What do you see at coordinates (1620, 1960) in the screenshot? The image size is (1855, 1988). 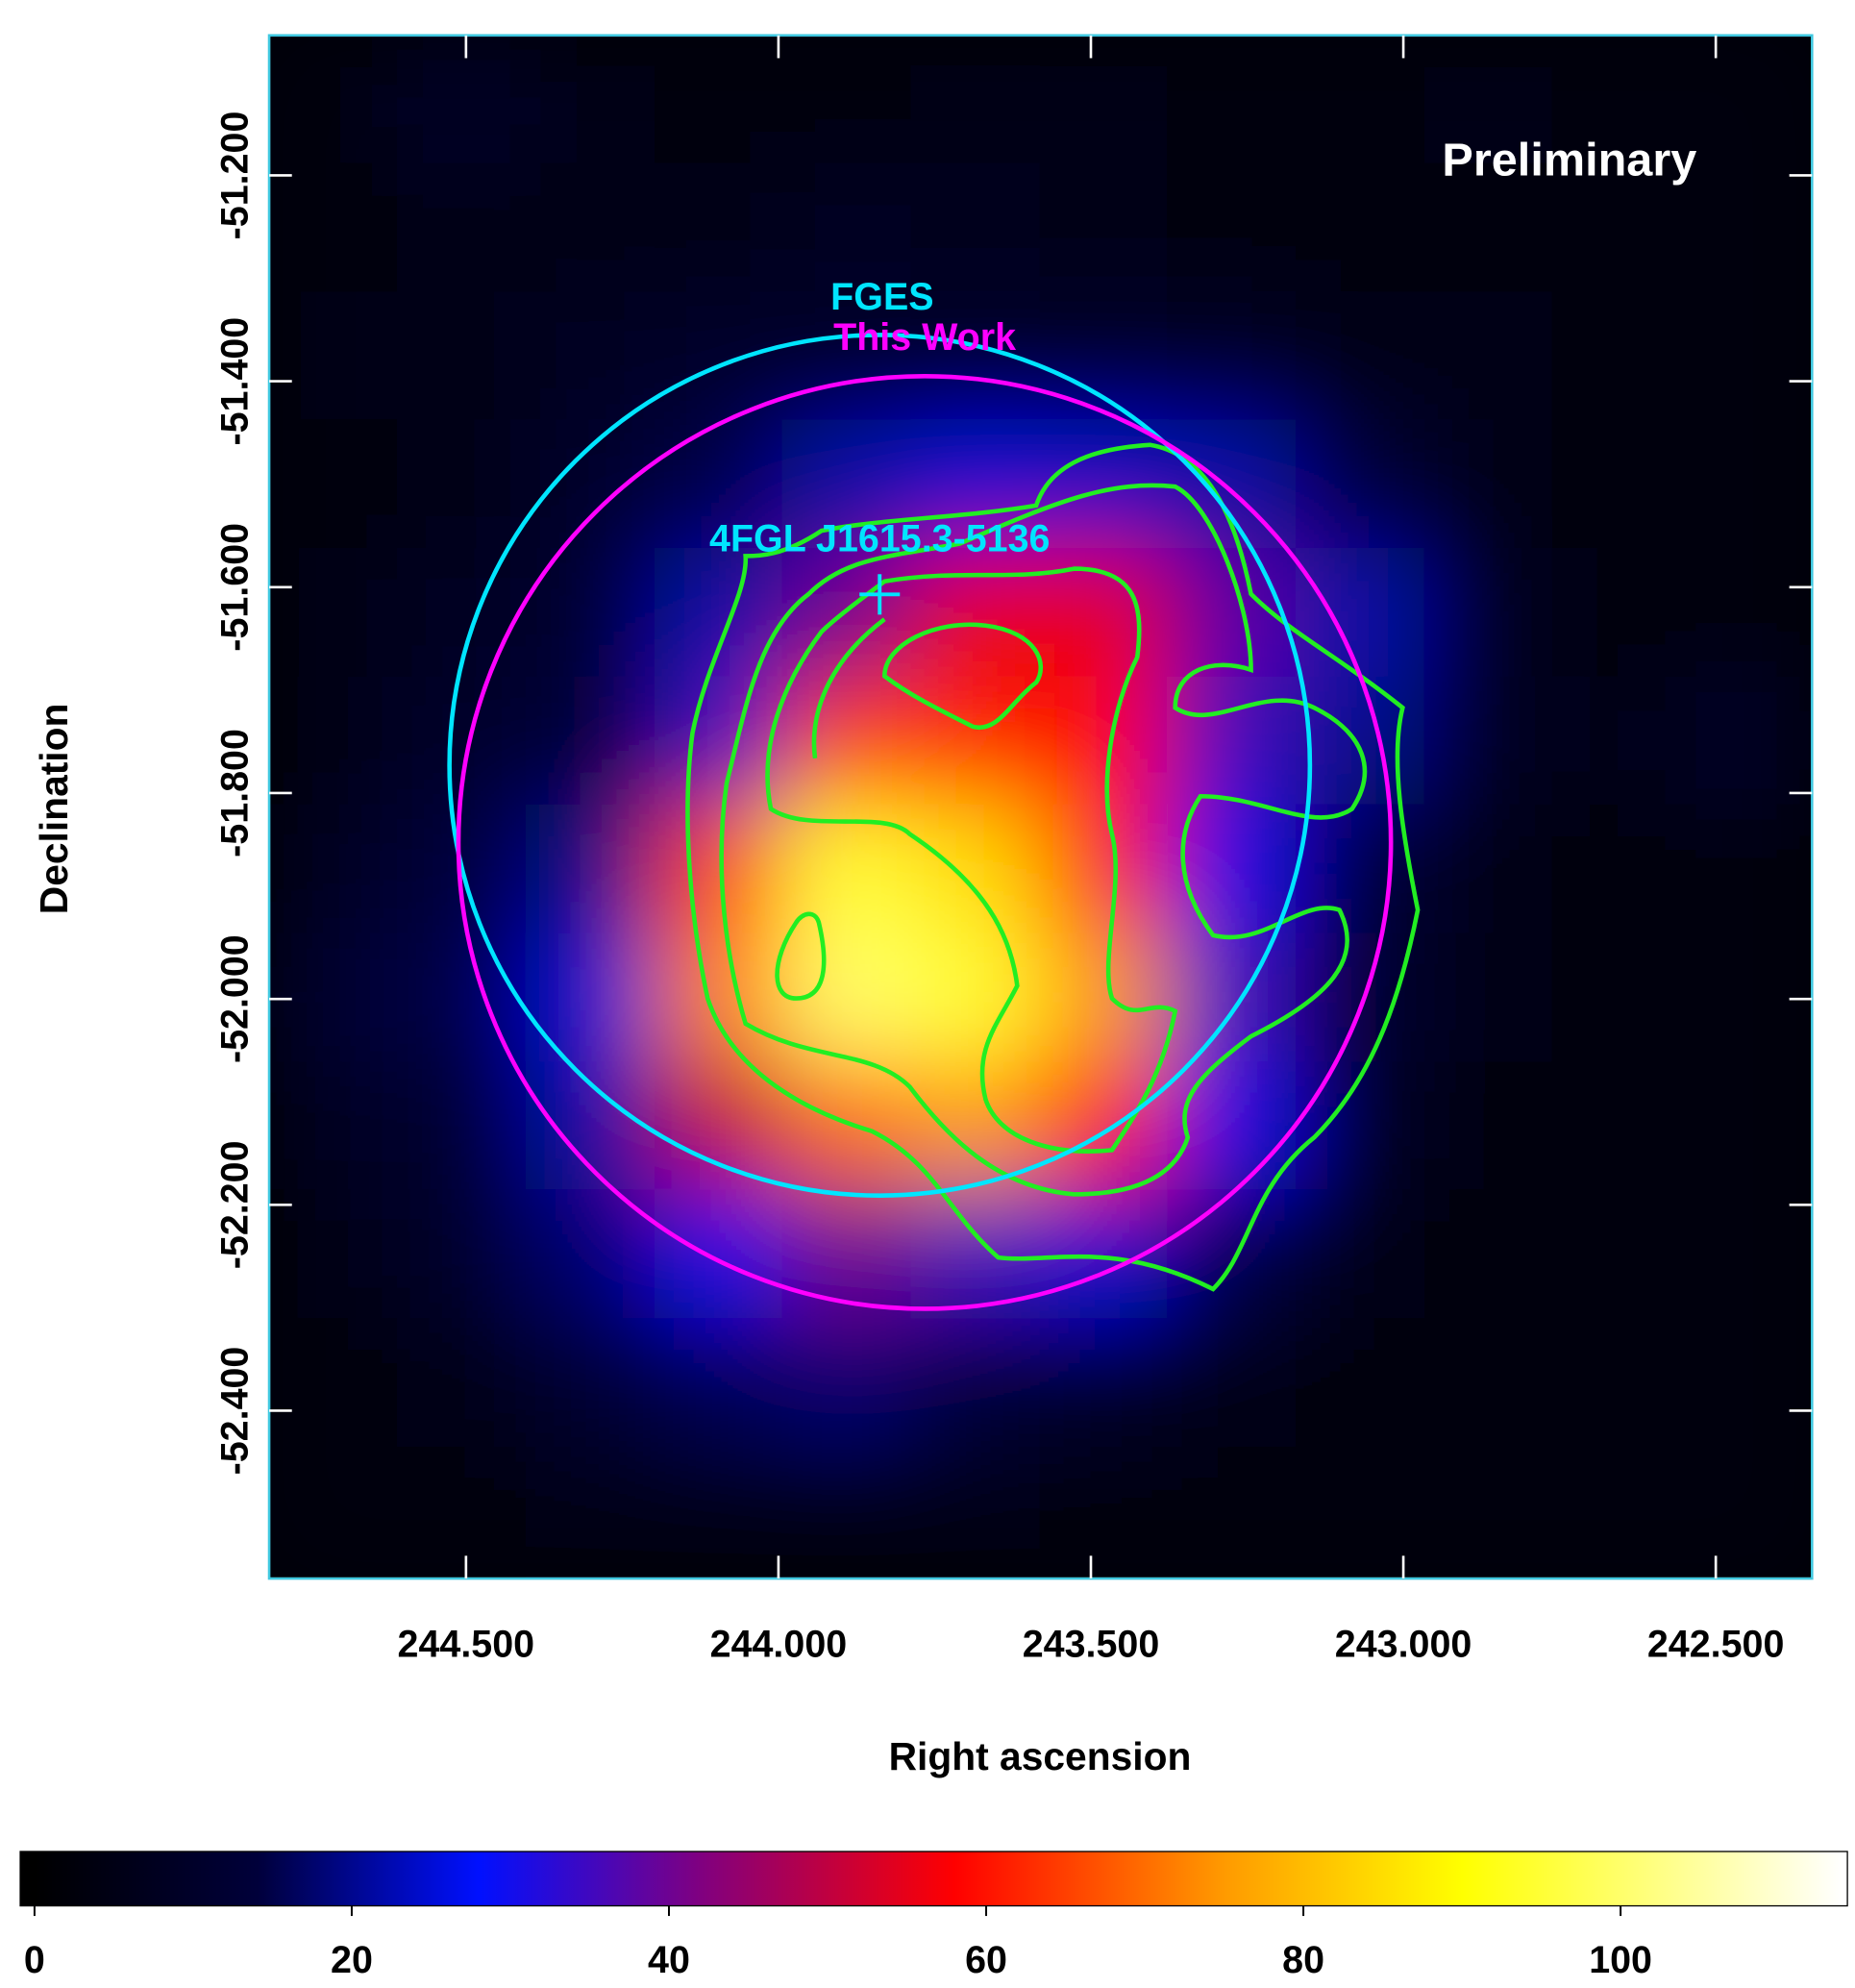 I see `colorbar-tick-label: 100` at bounding box center [1620, 1960].